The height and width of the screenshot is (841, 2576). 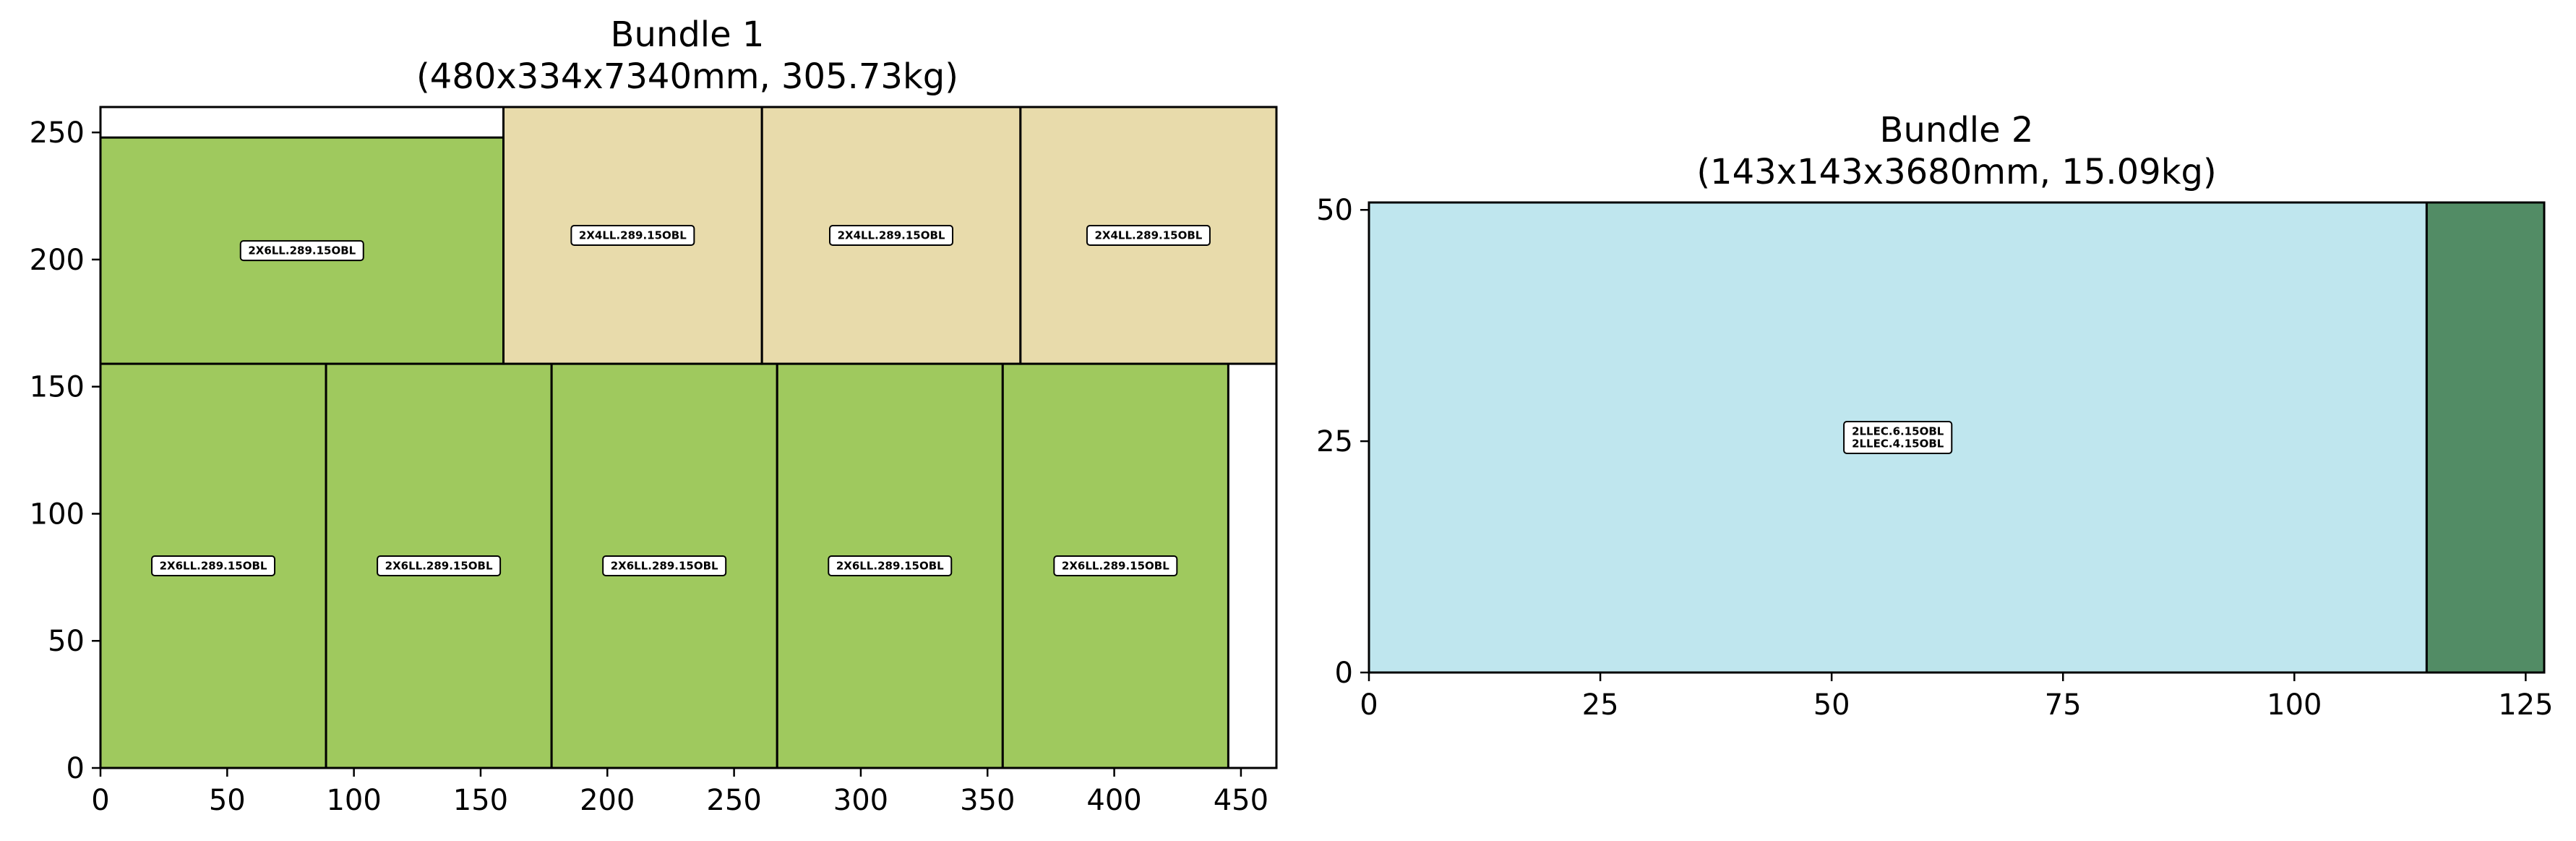 I want to click on bundle-2-rect-label: 2LLEC.4.15OBL, so click(x=1898, y=444).